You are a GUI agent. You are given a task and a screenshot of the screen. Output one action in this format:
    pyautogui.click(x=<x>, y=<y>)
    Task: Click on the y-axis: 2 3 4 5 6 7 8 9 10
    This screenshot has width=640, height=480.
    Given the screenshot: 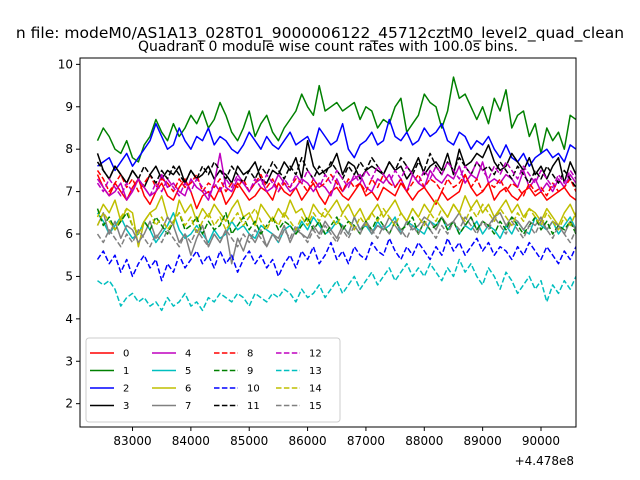 What is the action you would take?
    pyautogui.click(x=69, y=234)
    